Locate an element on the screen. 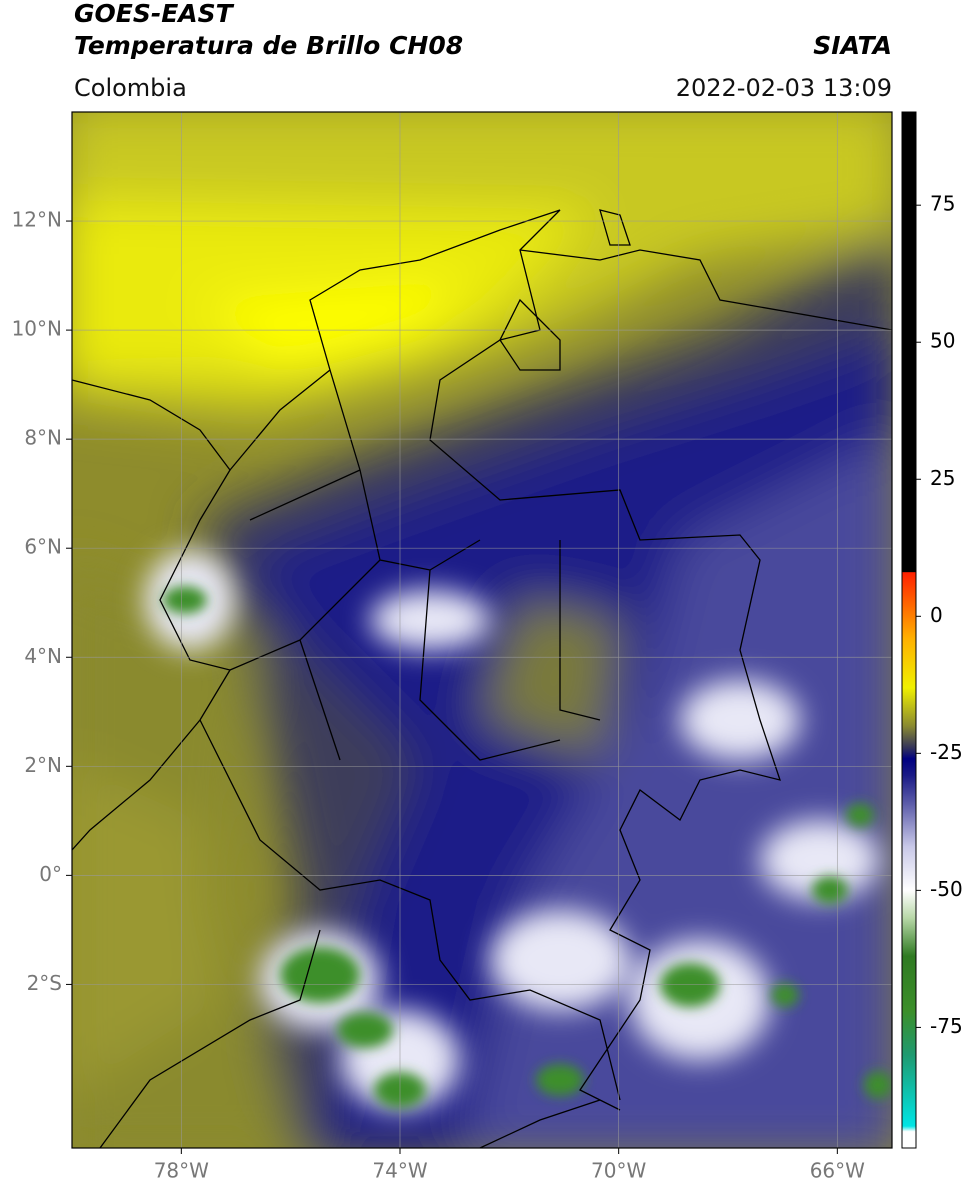  colorbar-frame is located at coordinates (909, 630).